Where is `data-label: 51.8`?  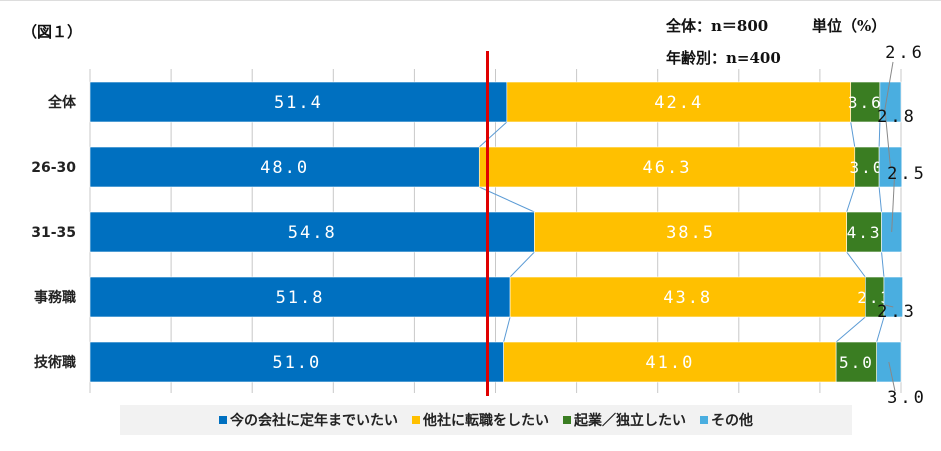
data-label: 51.8 is located at coordinates (300, 298).